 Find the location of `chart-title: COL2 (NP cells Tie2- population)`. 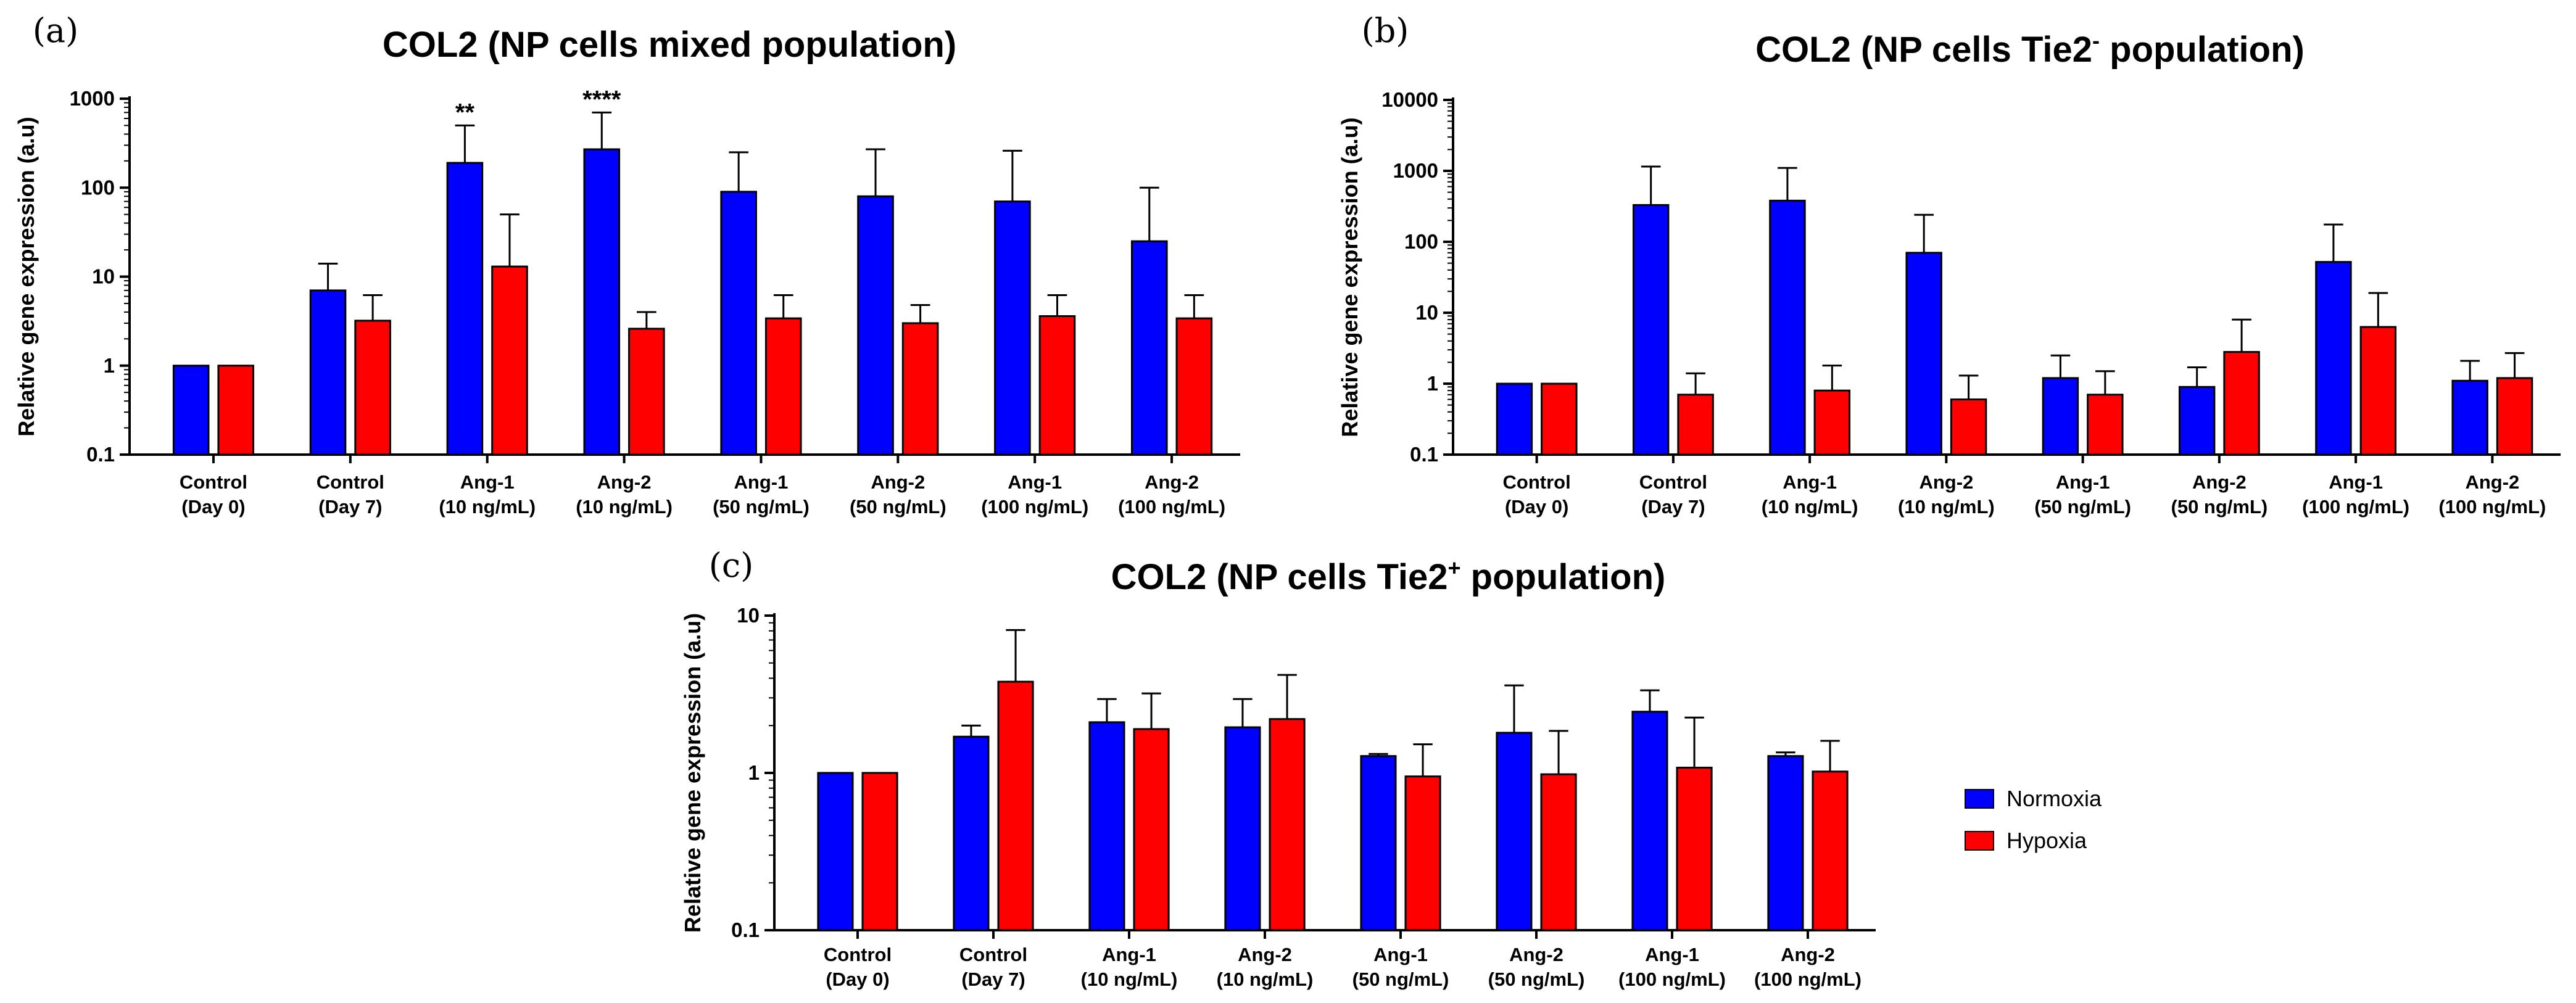

chart-title: COL2 (NP cells Tie2- population) is located at coordinates (2030, 49).